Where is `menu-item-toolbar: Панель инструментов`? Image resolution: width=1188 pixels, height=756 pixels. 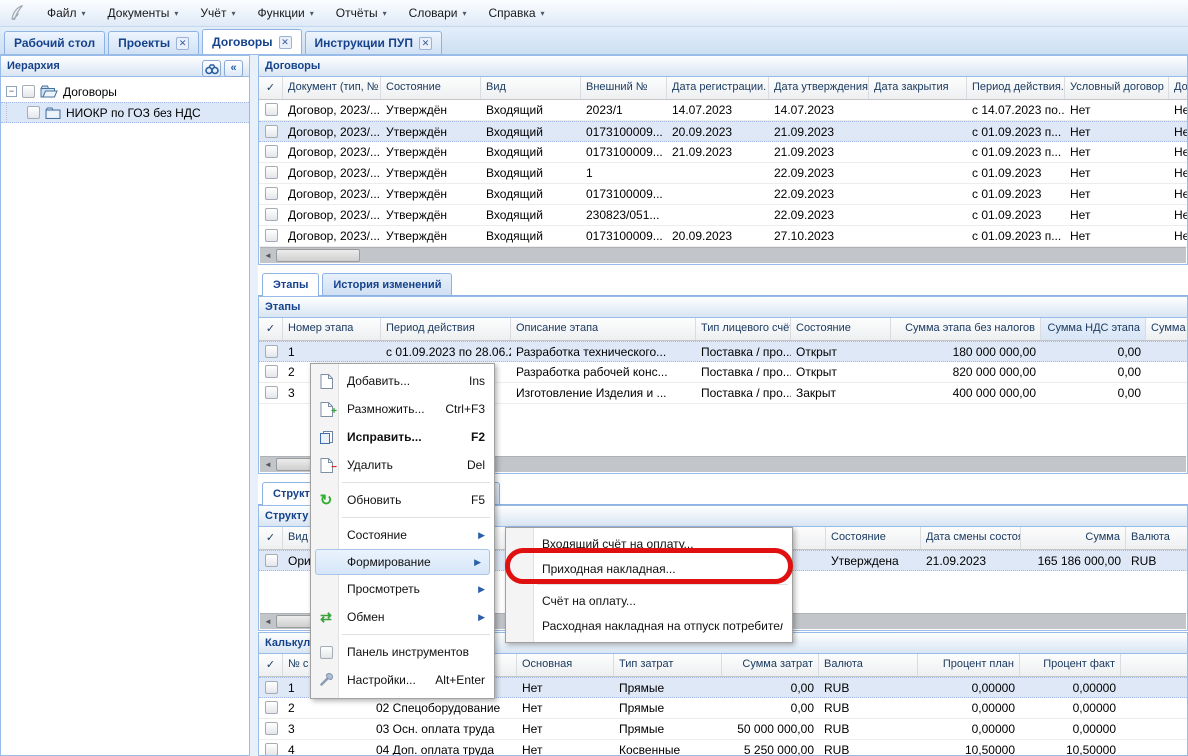
menu-item-toolbar: Панель инструментов is located at coordinates (402, 652).